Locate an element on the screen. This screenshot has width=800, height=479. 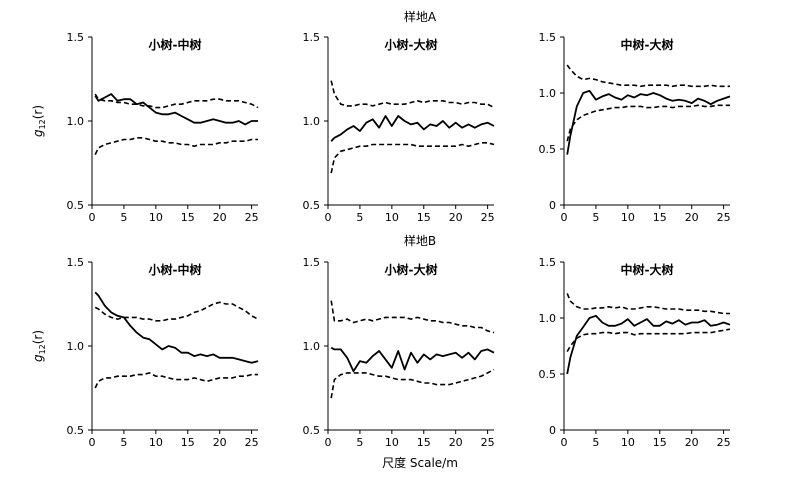
y-axis-title-b: g12(r) is located at coordinates (39, 346).